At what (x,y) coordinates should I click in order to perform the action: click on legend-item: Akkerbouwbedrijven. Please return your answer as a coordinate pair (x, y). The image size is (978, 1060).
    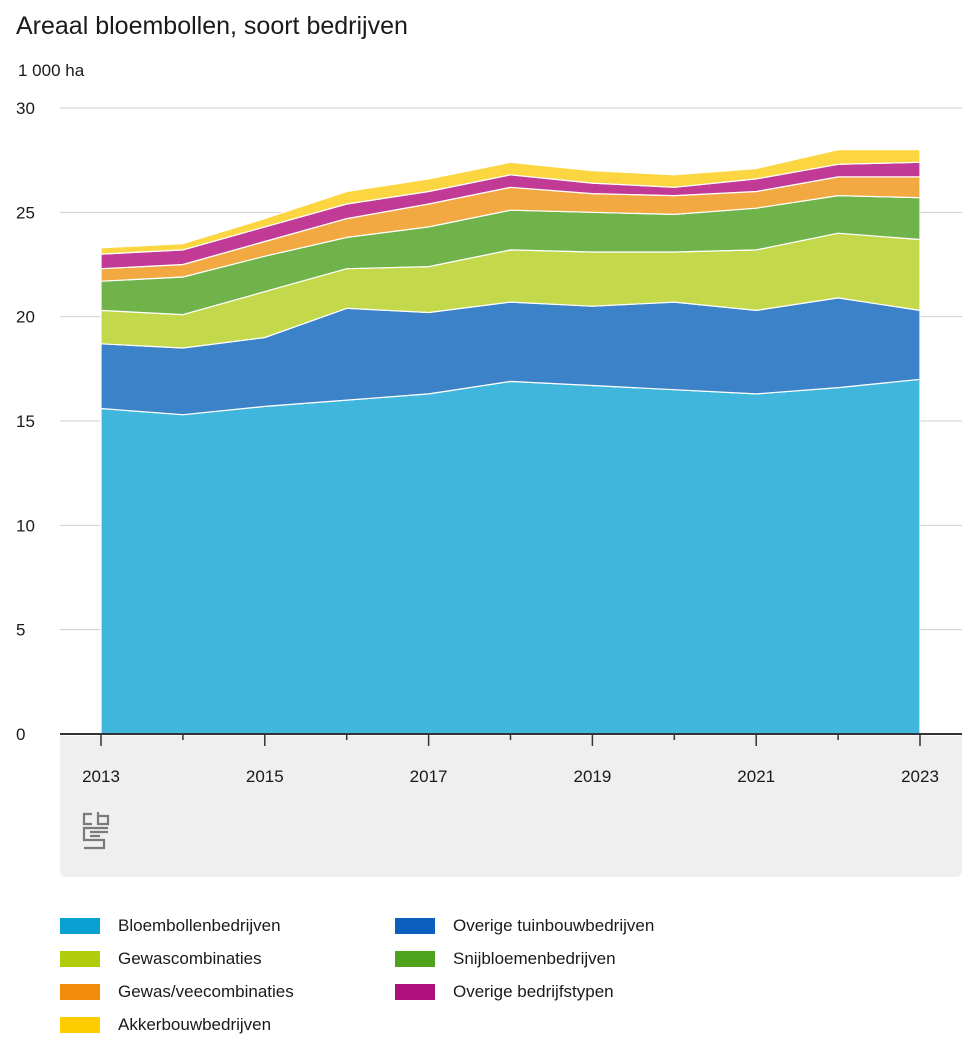
    Looking at the image, I should click on (165, 1025).